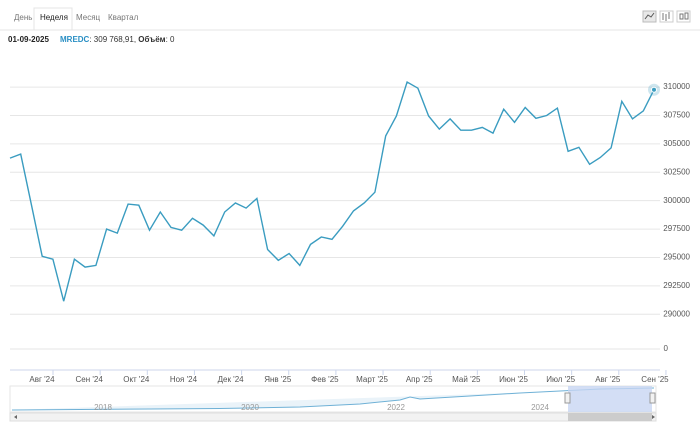 This screenshot has height=435, width=700. Describe the element at coordinates (88, 17) in the screenshot. I see `tab: Месяц` at that location.